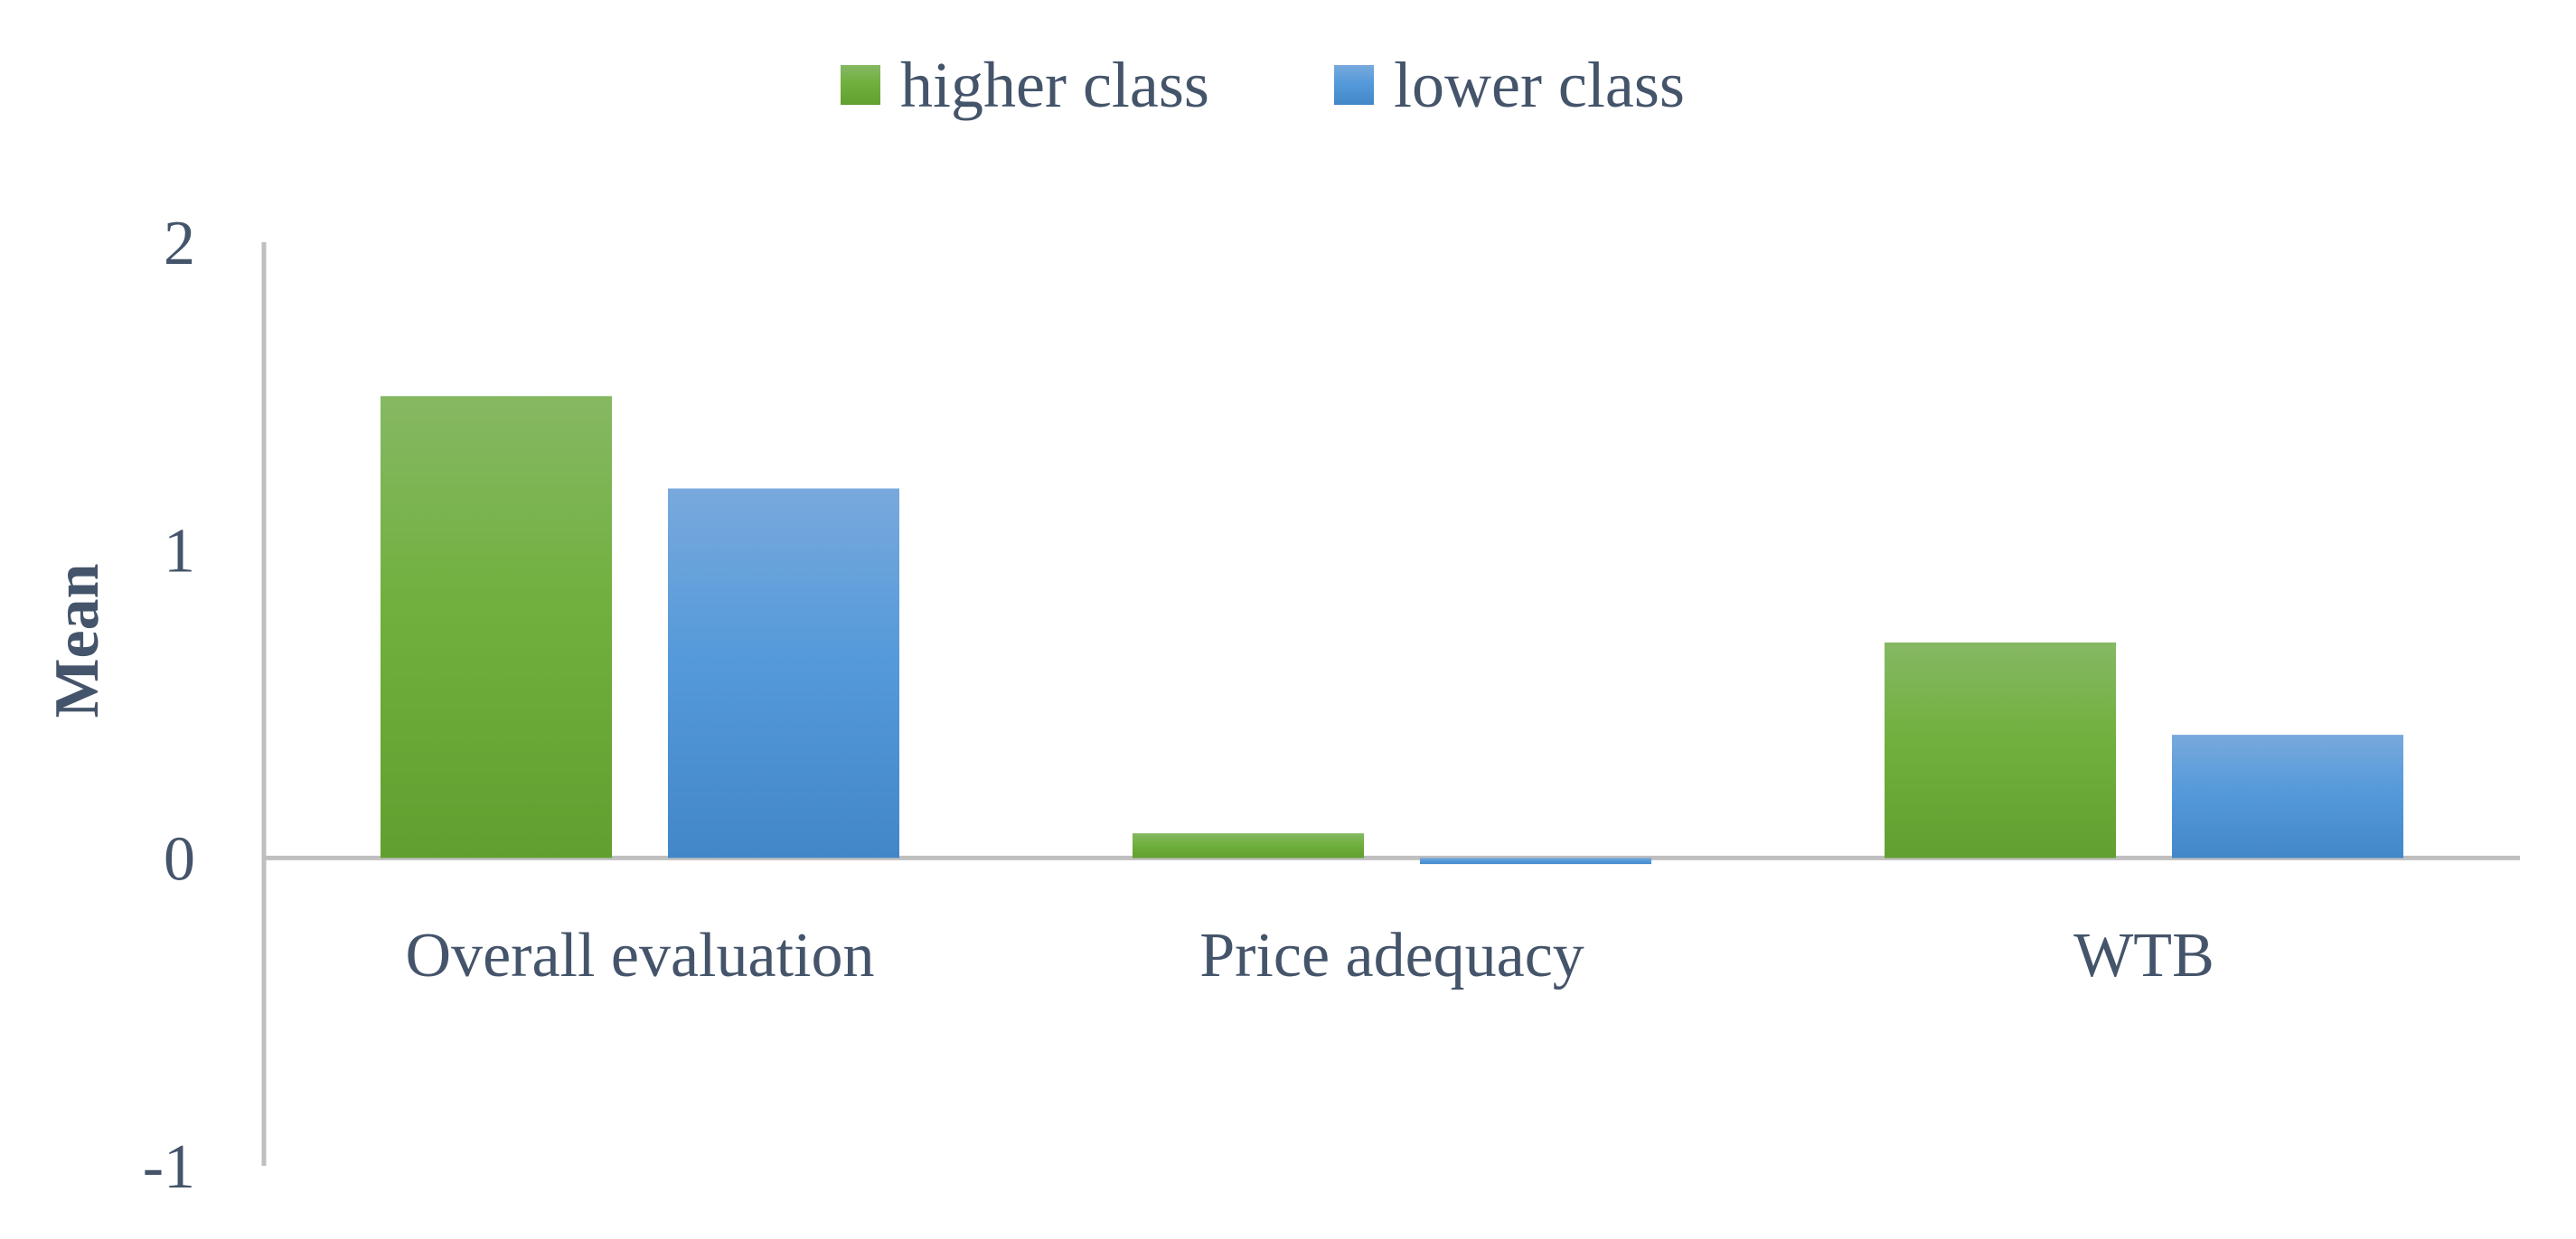 Image resolution: width=2576 pixels, height=1239 pixels. What do you see at coordinates (2143, 955) in the screenshot?
I see `x-category-label: WTB` at bounding box center [2143, 955].